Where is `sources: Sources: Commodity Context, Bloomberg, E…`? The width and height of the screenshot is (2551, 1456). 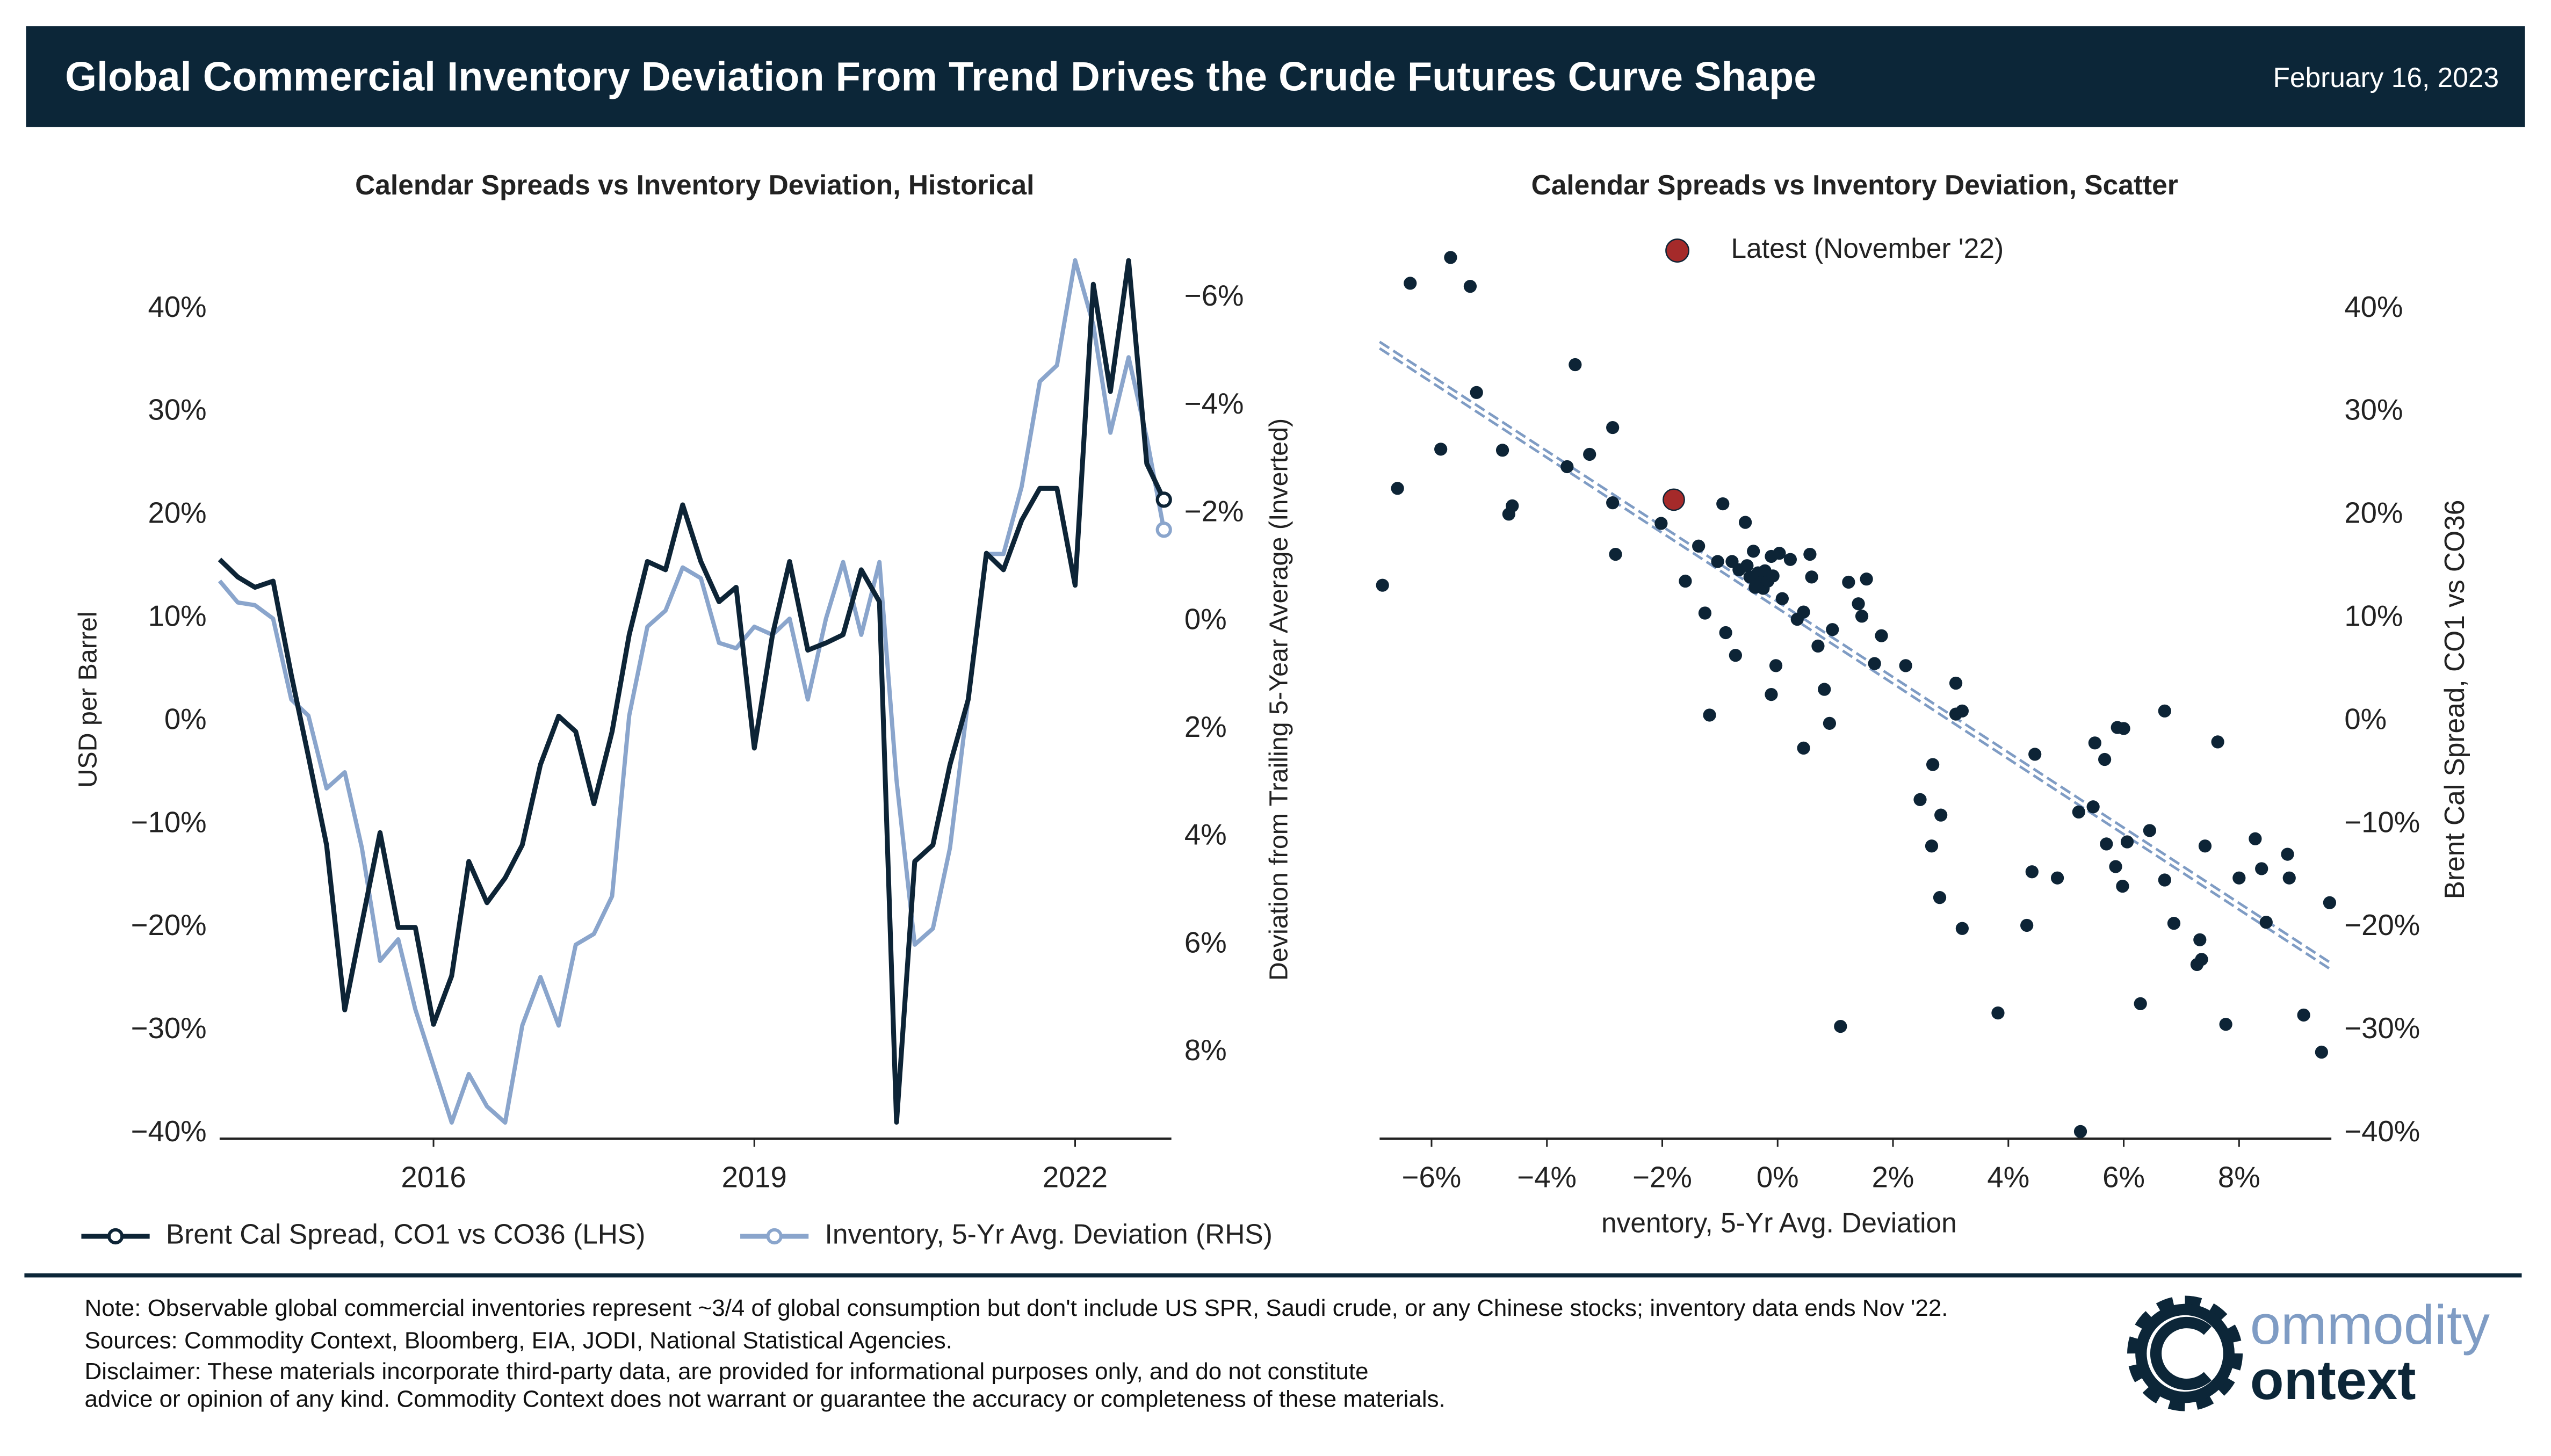
sources: Sources: Commodity Context, Bloomberg, E… is located at coordinates (518, 1340).